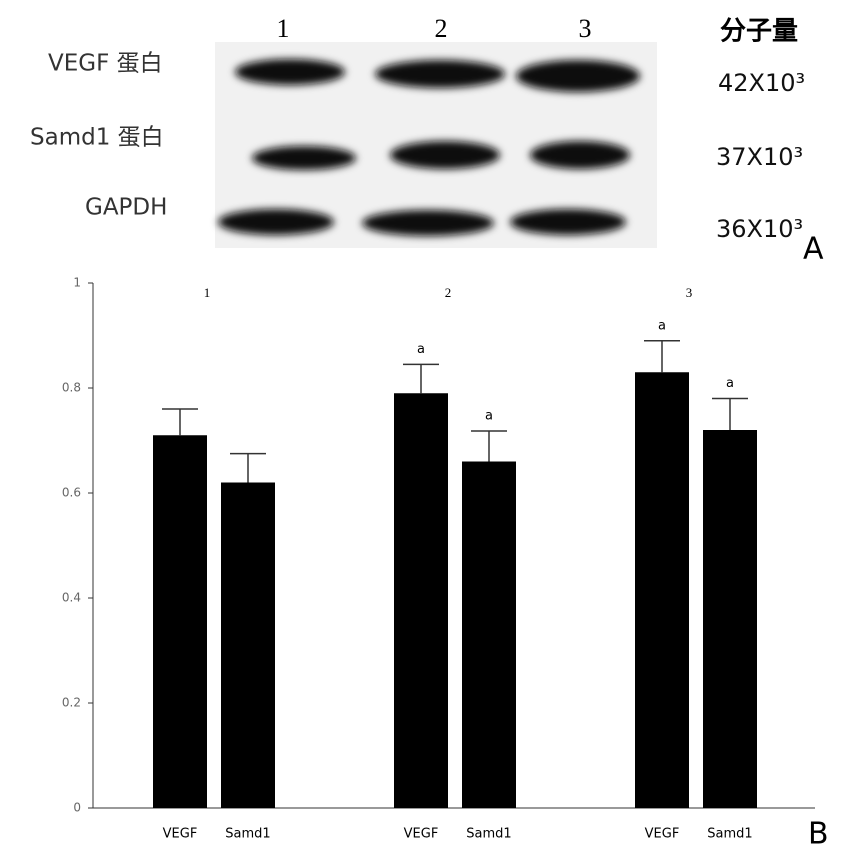 This screenshot has height=863, width=866. What do you see at coordinates (207, 292) in the screenshot?
I see `group-label: 1` at bounding box center [207, 292].